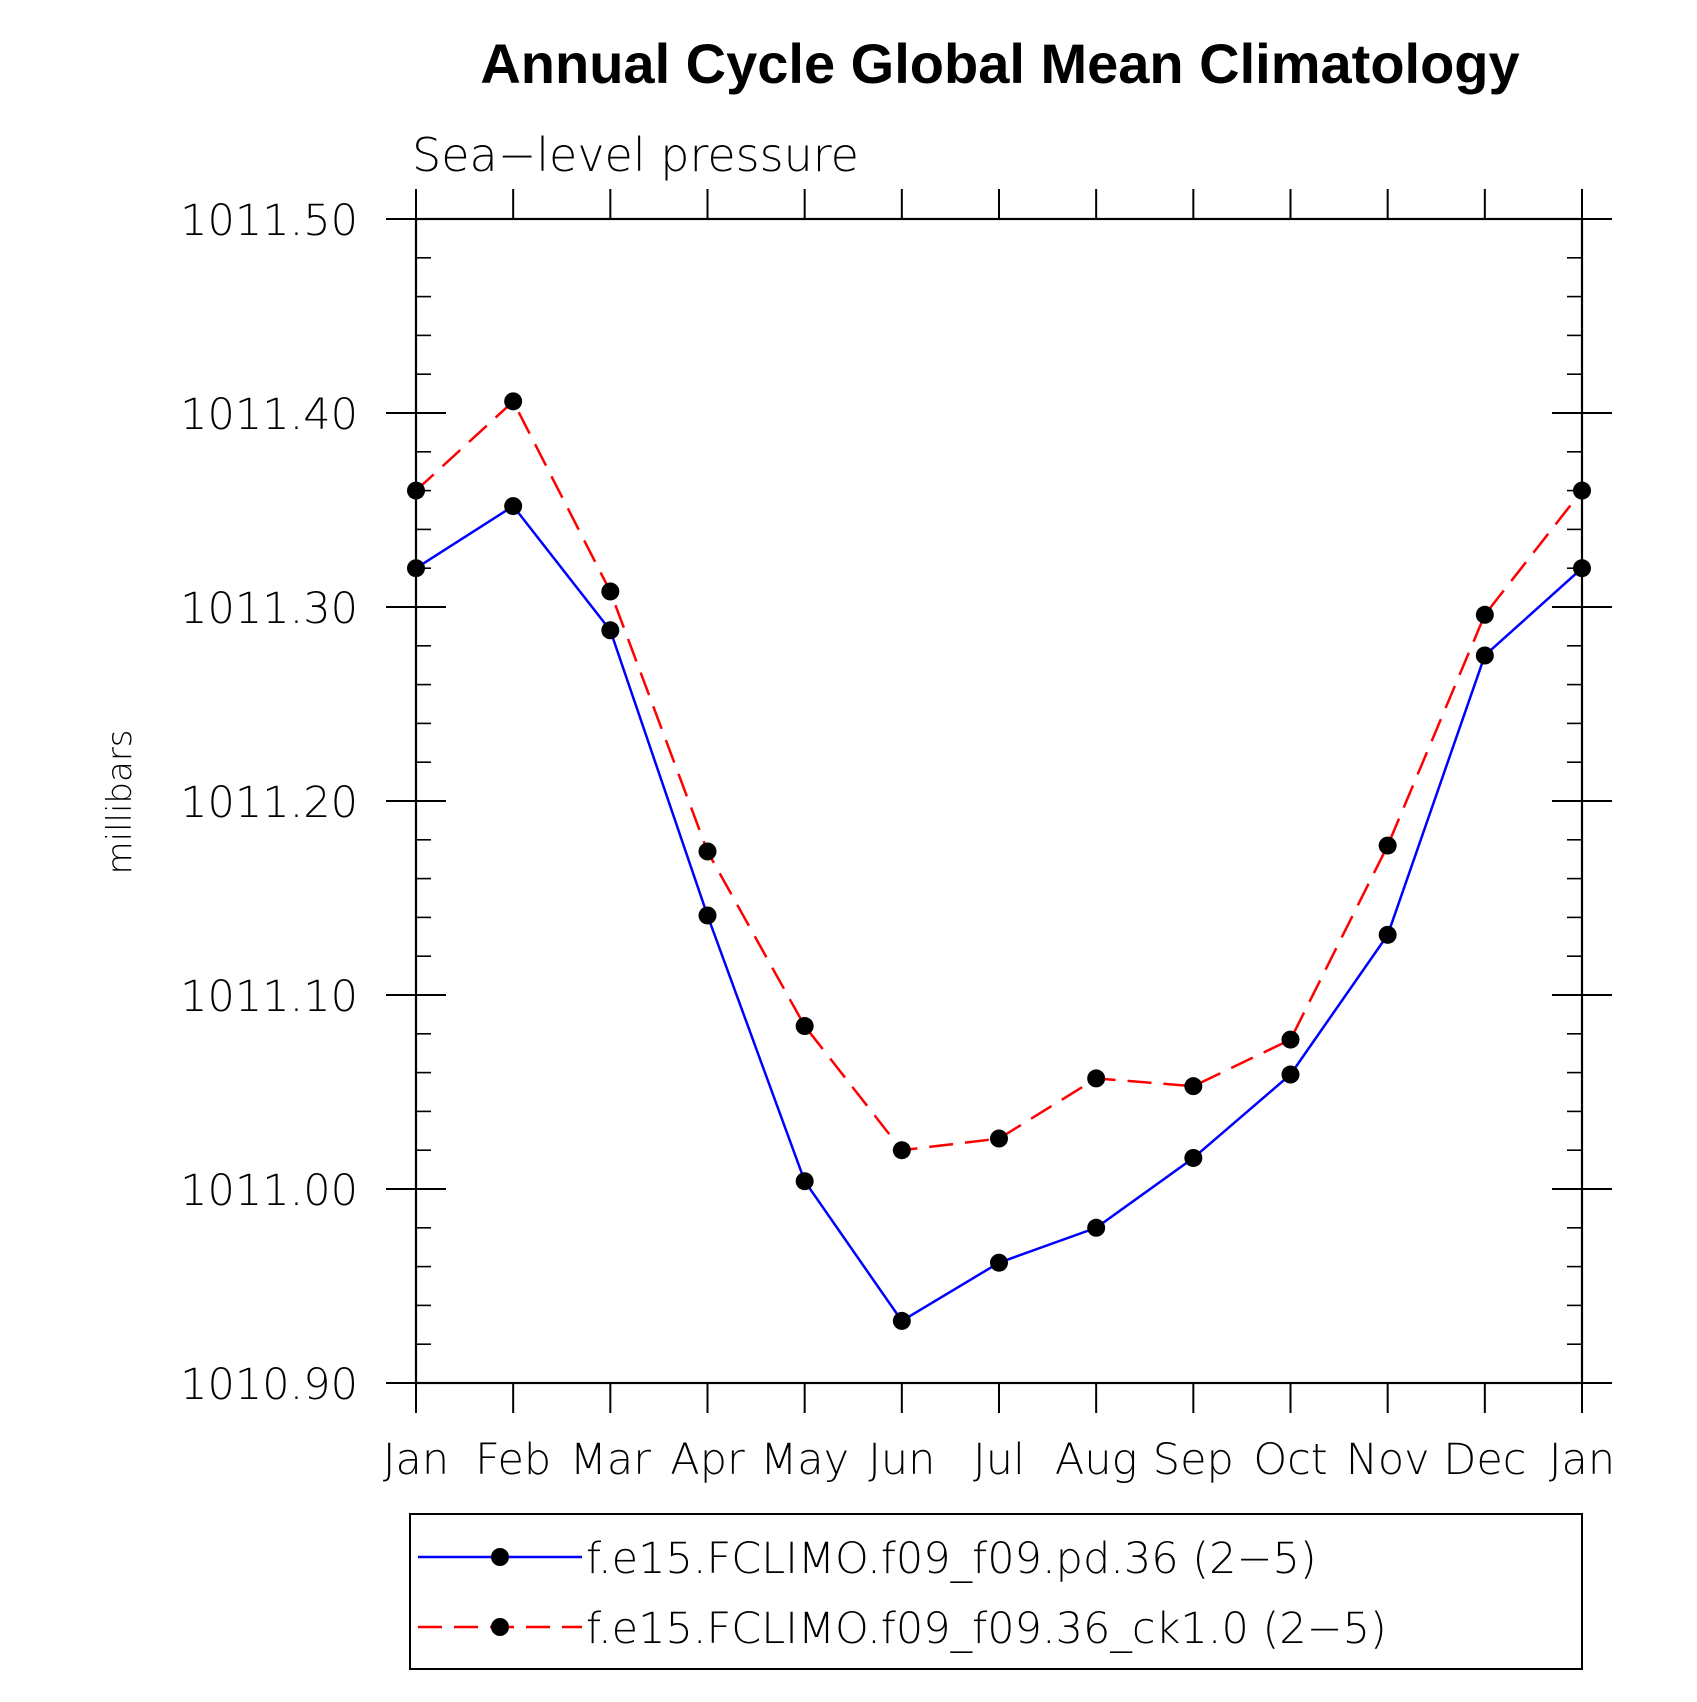 This screenshot has height=1702, width=1697. What do you see at coordinates (1193, 1460) in the screenshot?
I see `x-tick-label: Sep` at bounding box center [1193, 1460].